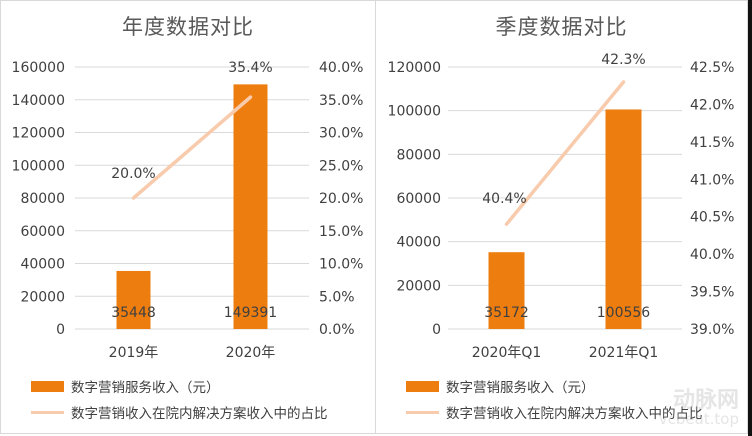 This screenshot has width=752, height=436. I want to click on y-right-tick: 5.0%, so click(337, 297).